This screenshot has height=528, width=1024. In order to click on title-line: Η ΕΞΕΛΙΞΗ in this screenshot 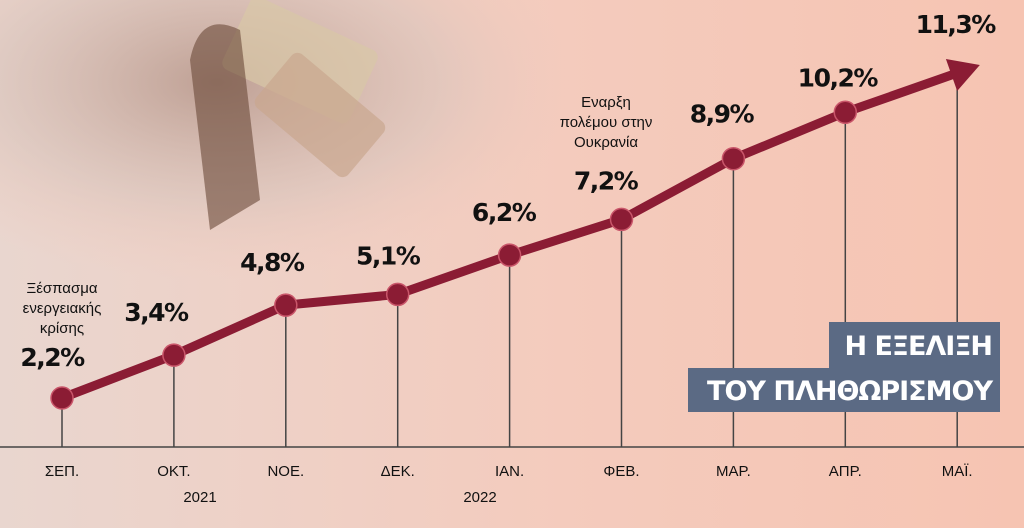, I will do `click(918, 346)`.